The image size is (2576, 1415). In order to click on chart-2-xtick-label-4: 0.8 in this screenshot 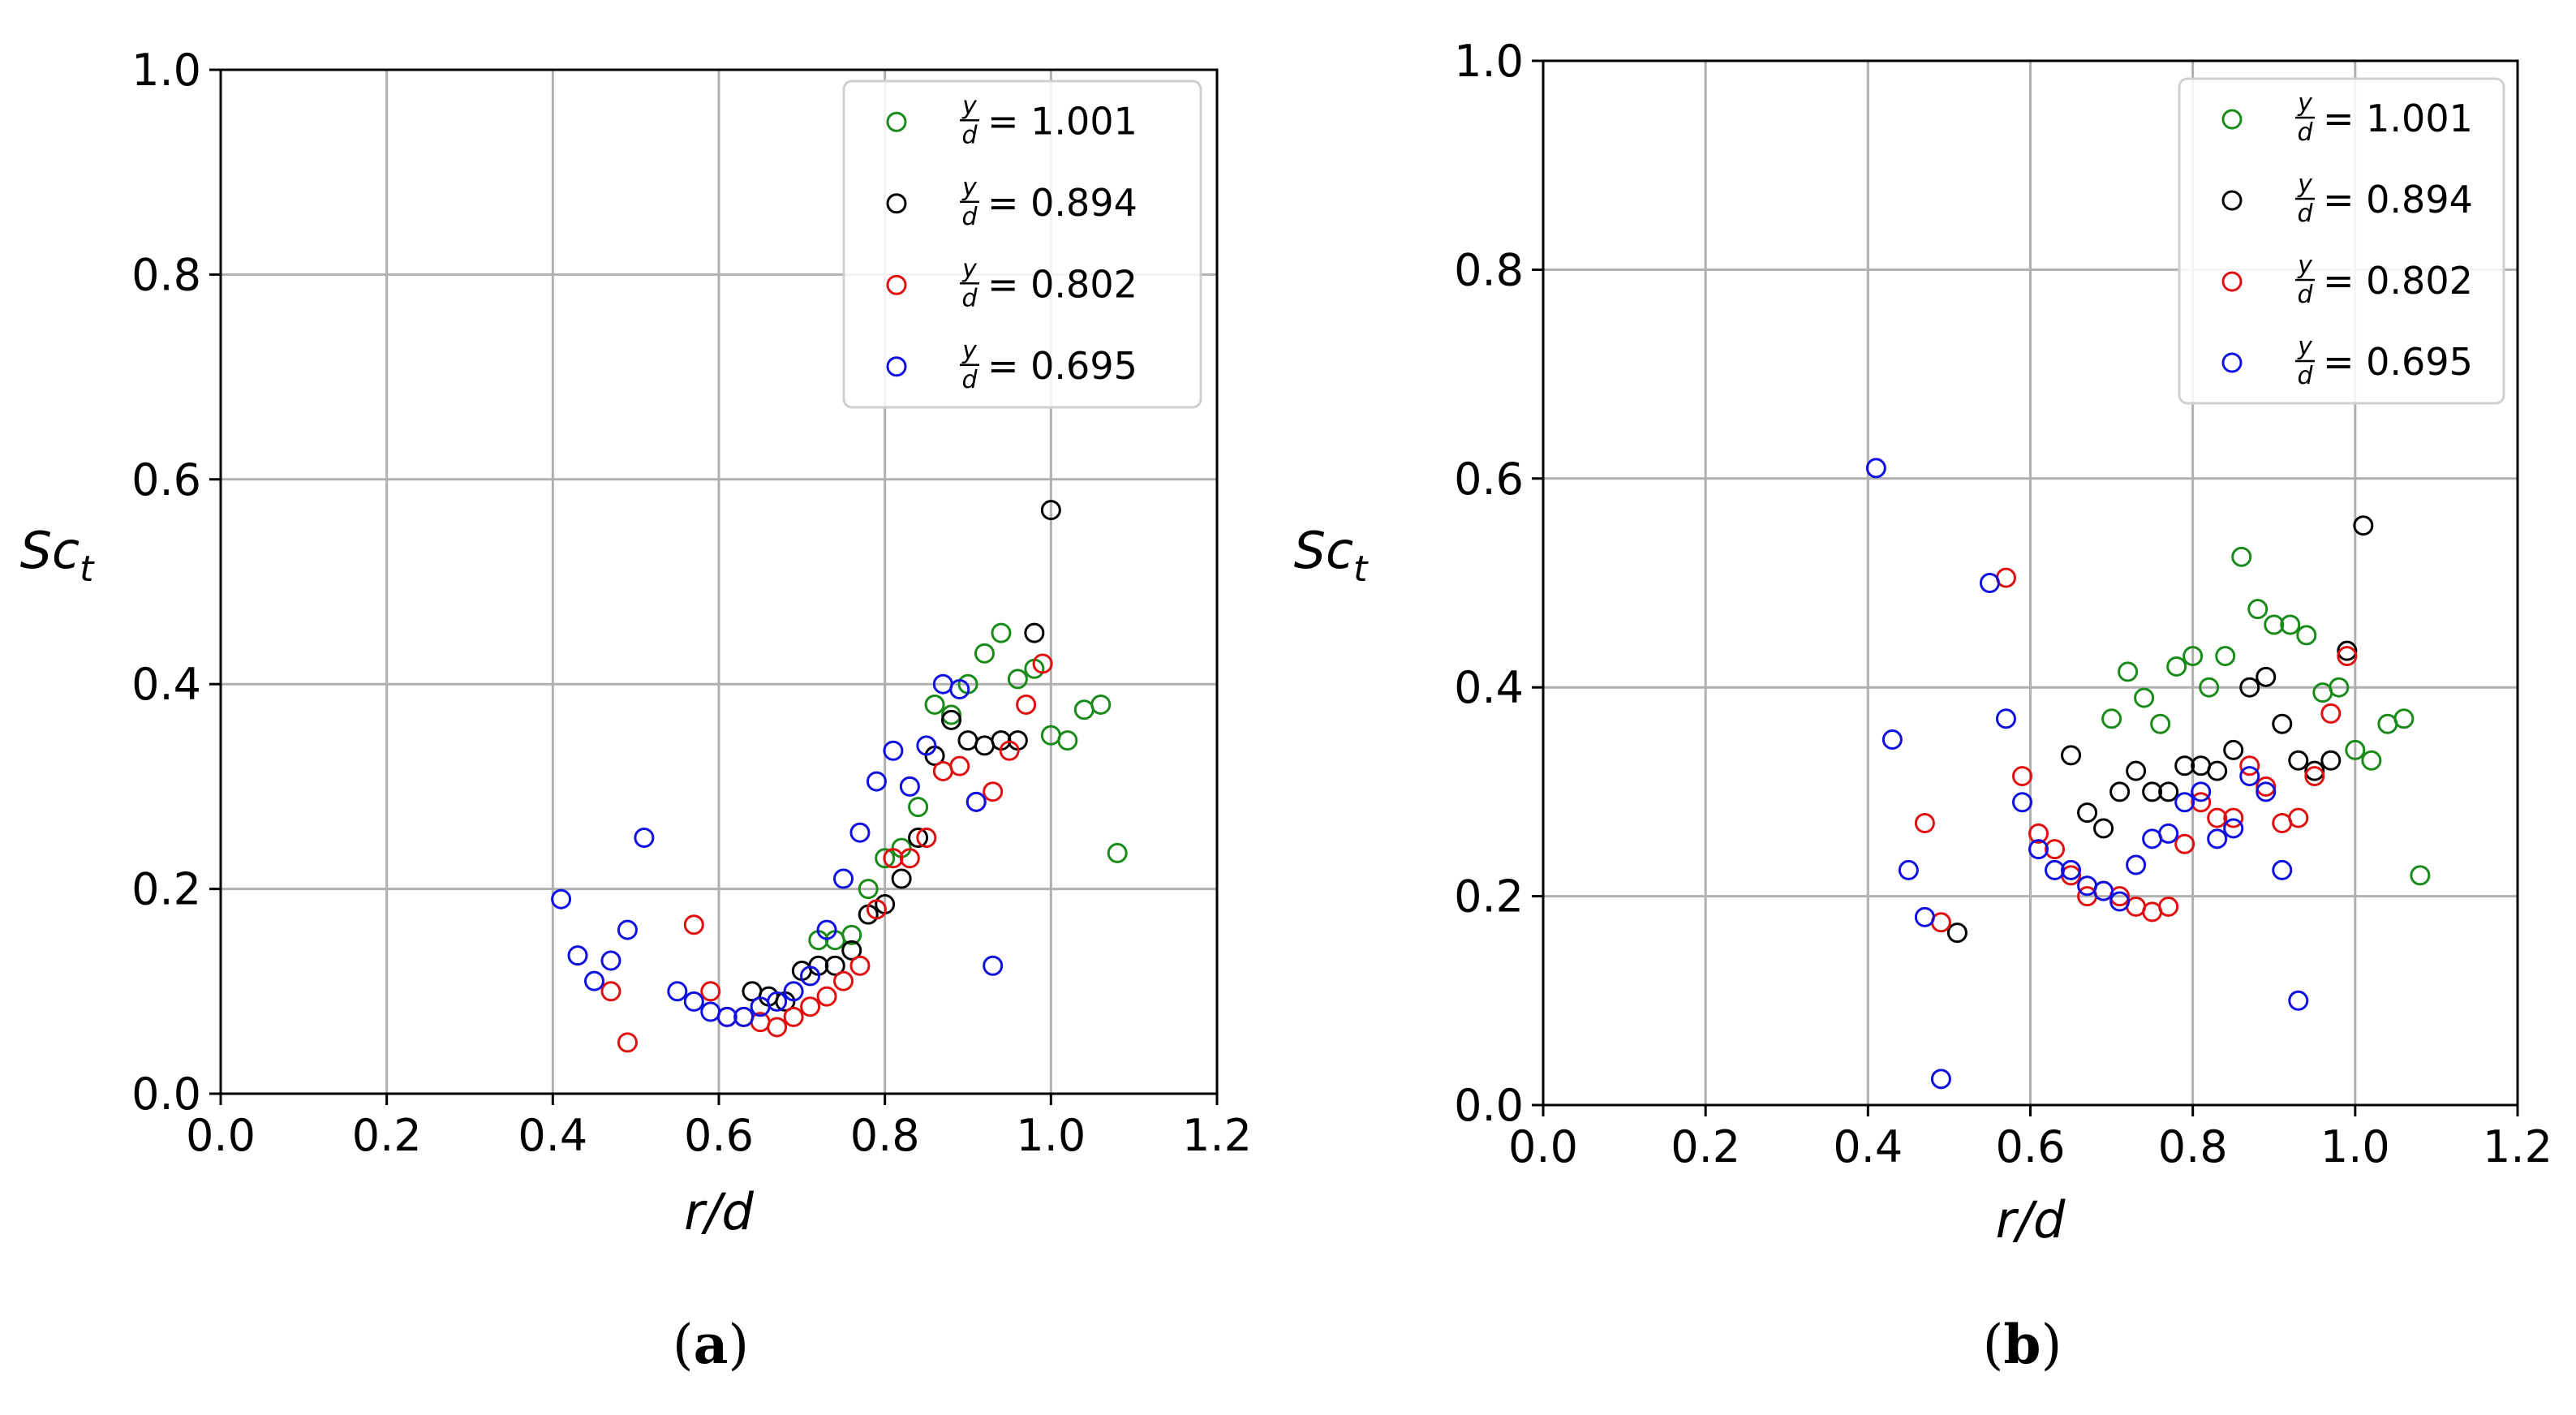, I will do `click(2193, 1146)`.